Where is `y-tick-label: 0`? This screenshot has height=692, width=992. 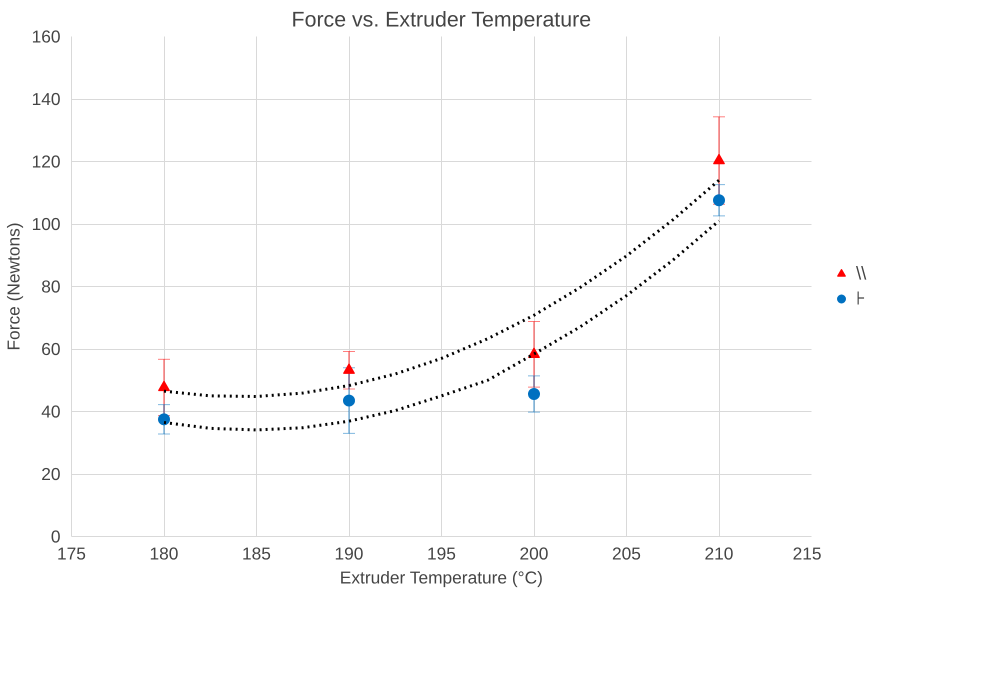 y-tick-label: 0 is located at coordinates (55, 536).